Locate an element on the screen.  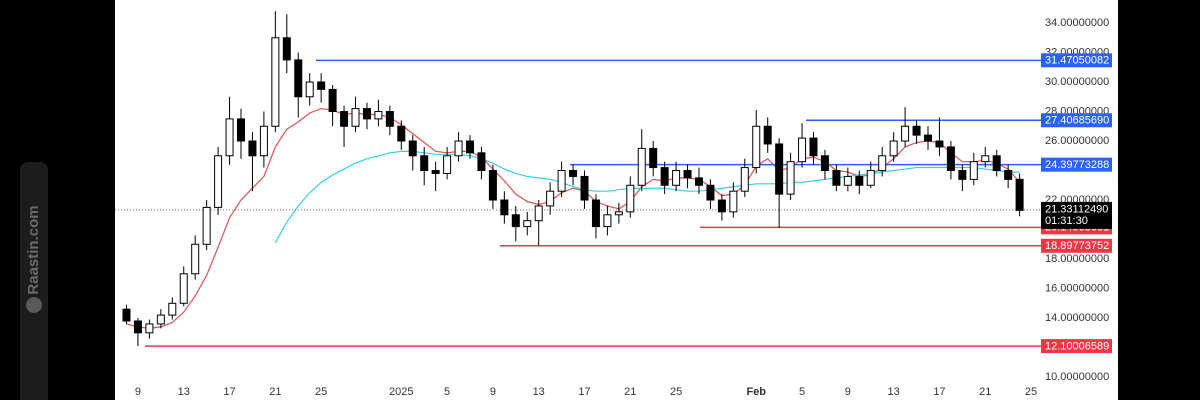
level-label: 31.47050082 is located at coordinates (1077, 61).